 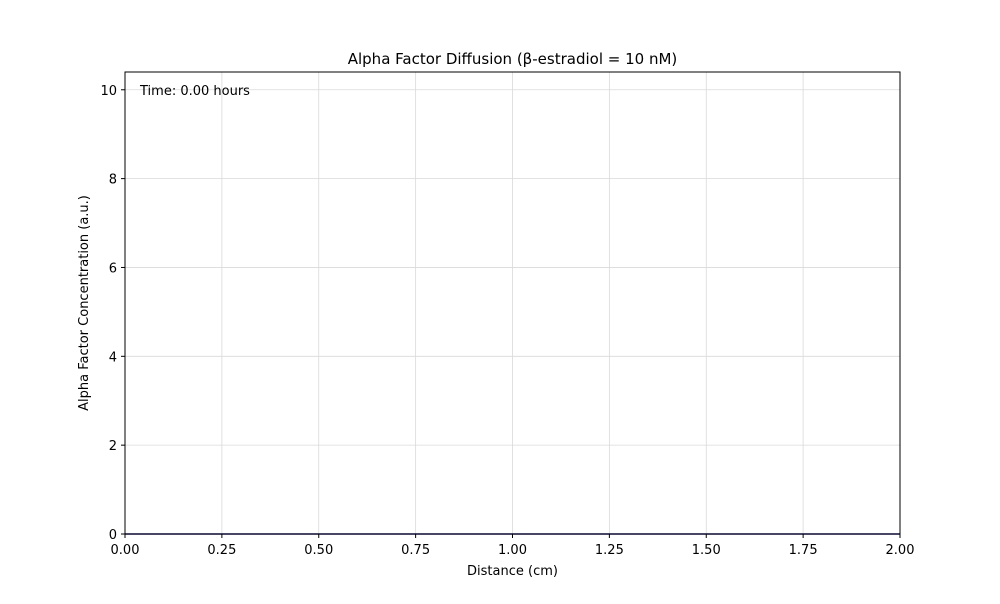 What do you see at coordinates (803, 550) in the screenshot?
I see `x-tick-label: 1.75` at bounding box center [803, 550].